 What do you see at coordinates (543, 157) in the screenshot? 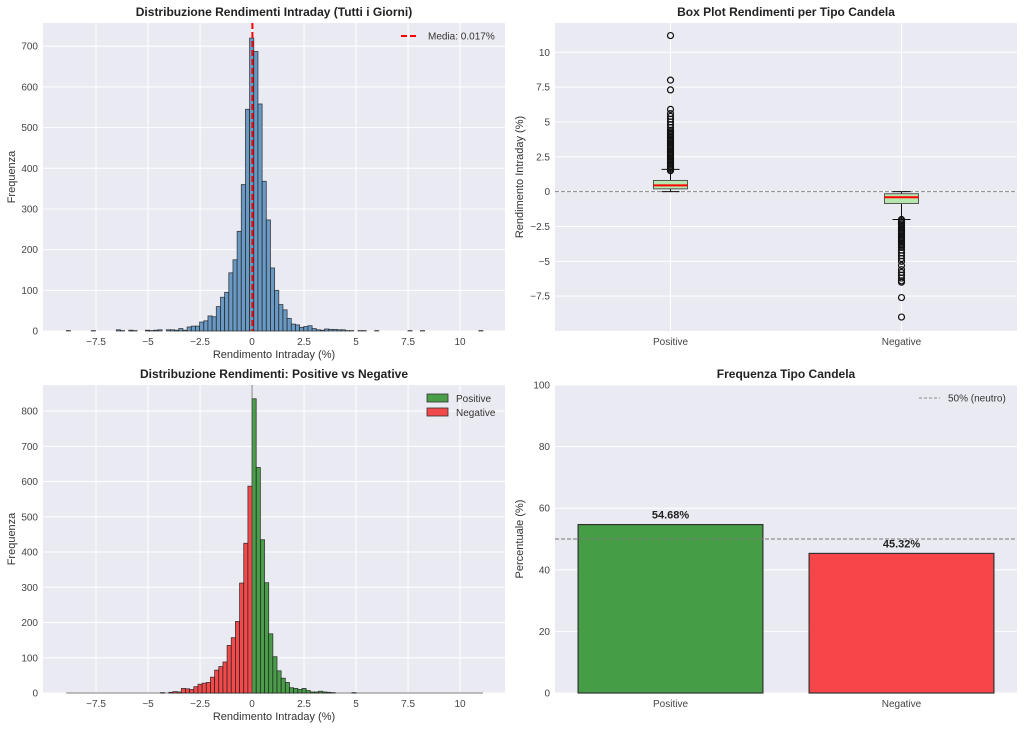
I see `y-tick-label: 2.5` at bounding box center [543, 157].